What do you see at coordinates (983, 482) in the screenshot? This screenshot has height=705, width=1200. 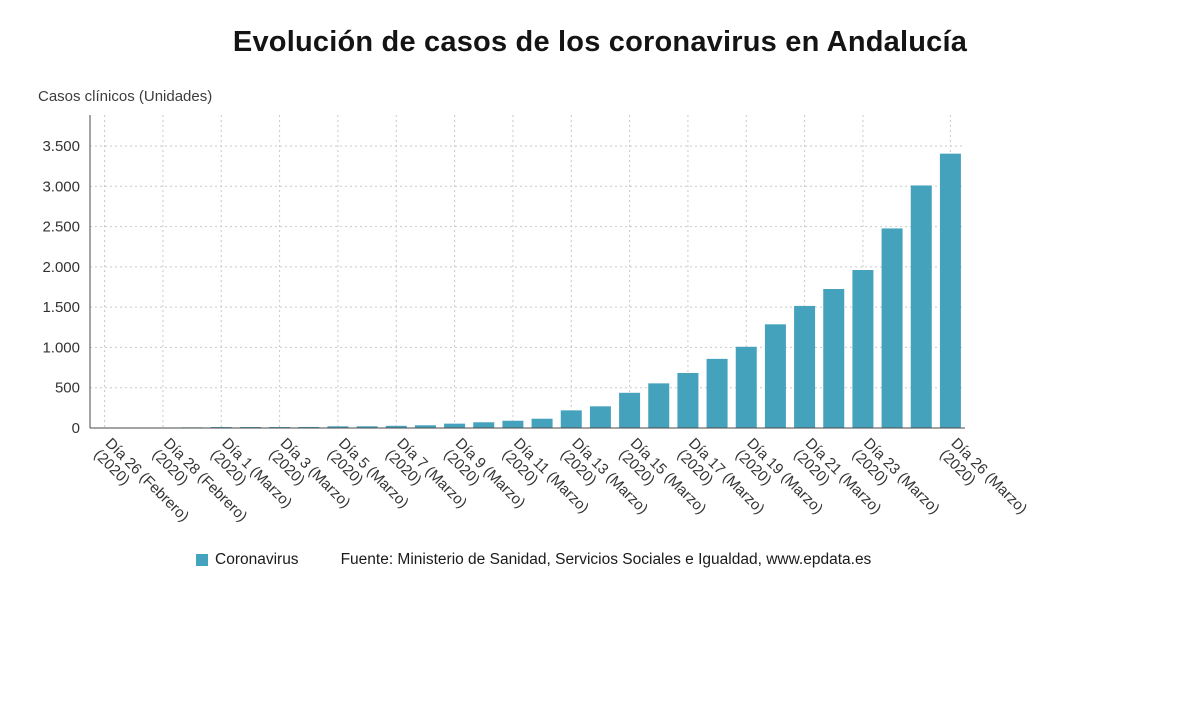 I see `x-tick-label: Día 26 (Marzo)(2020)` at bounding box center [983, 482].